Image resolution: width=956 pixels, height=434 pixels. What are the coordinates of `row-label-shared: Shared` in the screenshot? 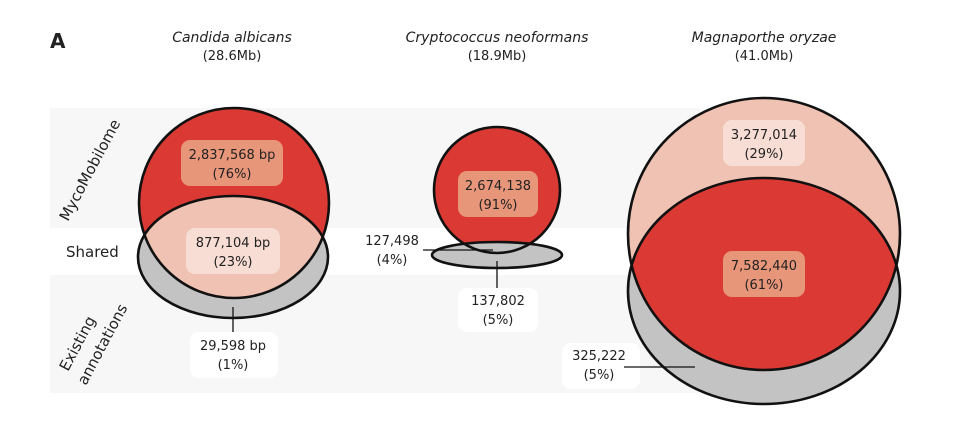 It's located at (92, 252).